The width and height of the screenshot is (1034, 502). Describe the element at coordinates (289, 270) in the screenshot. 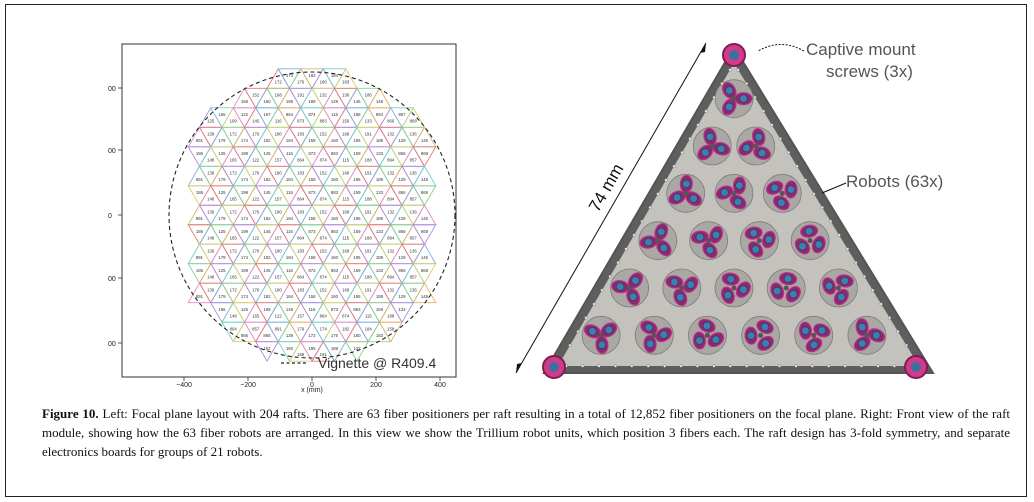

I see `raft-id: 116` at that location.